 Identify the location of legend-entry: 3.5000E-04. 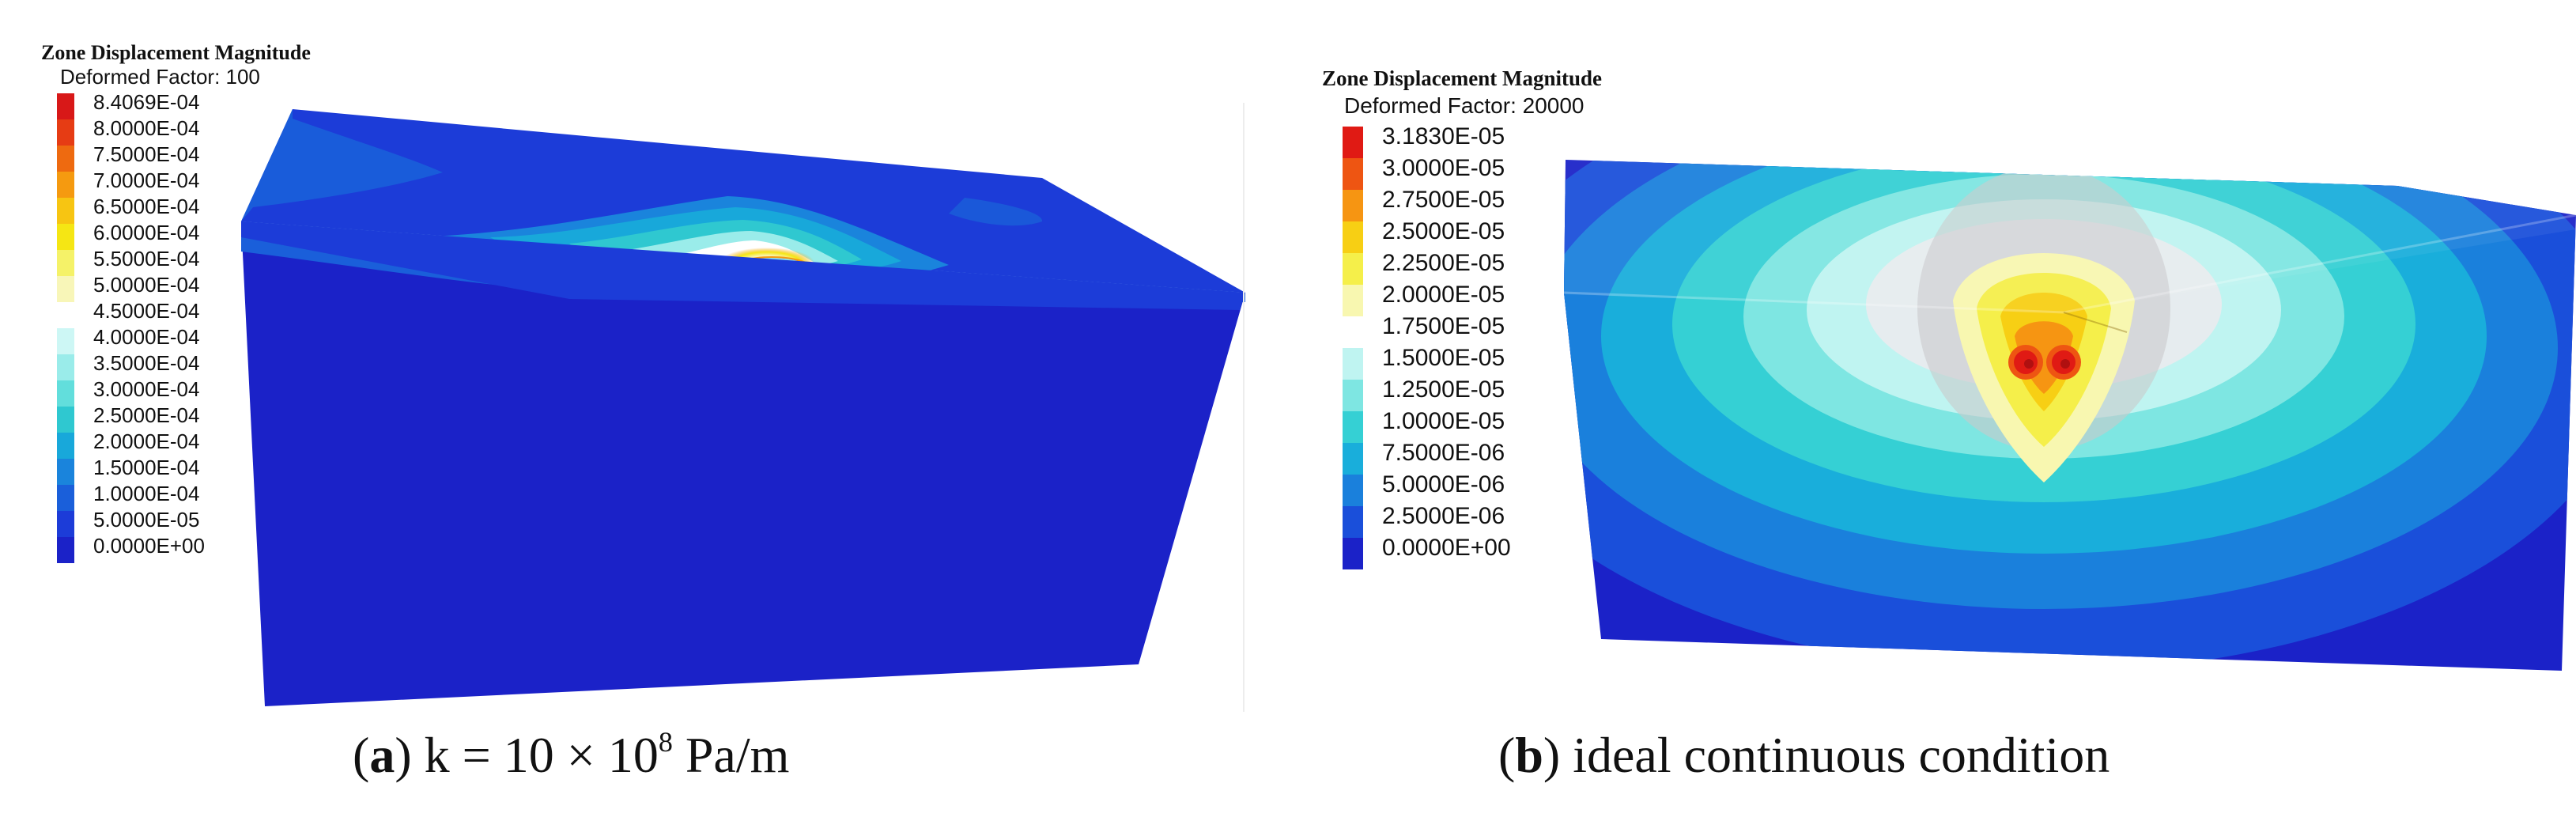
(160, 365).